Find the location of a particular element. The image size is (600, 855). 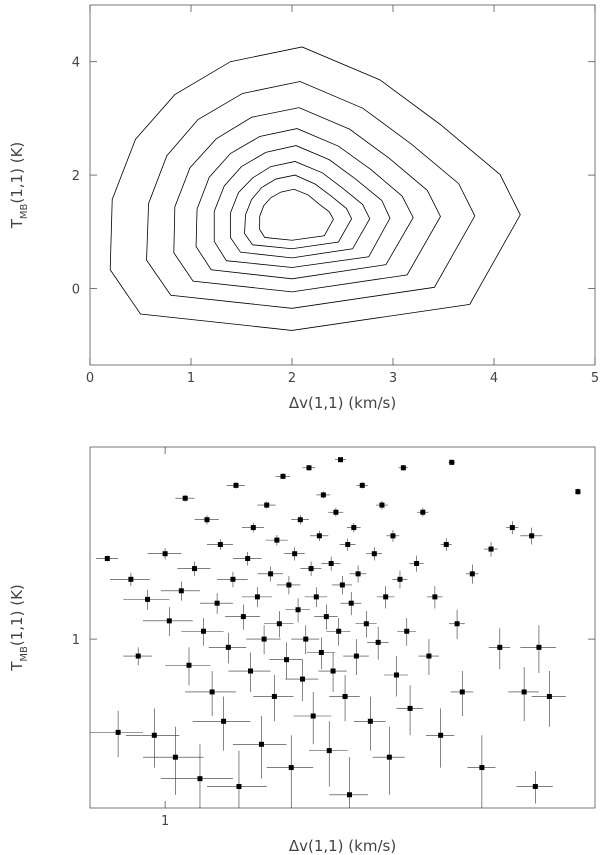

y-tick-label: 0 is located at coordinates (76, 289).